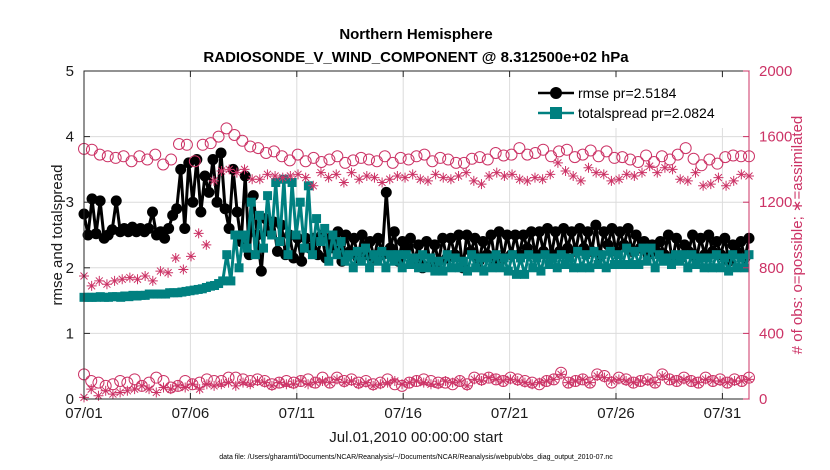 Image resolution: width=830 pixels, height=470 pixels. Describe the element at coordinates (797, 235) in the screenshot. I see `y2-axis-label: # of obs: o=possible; ∗=assimilated` at that location.